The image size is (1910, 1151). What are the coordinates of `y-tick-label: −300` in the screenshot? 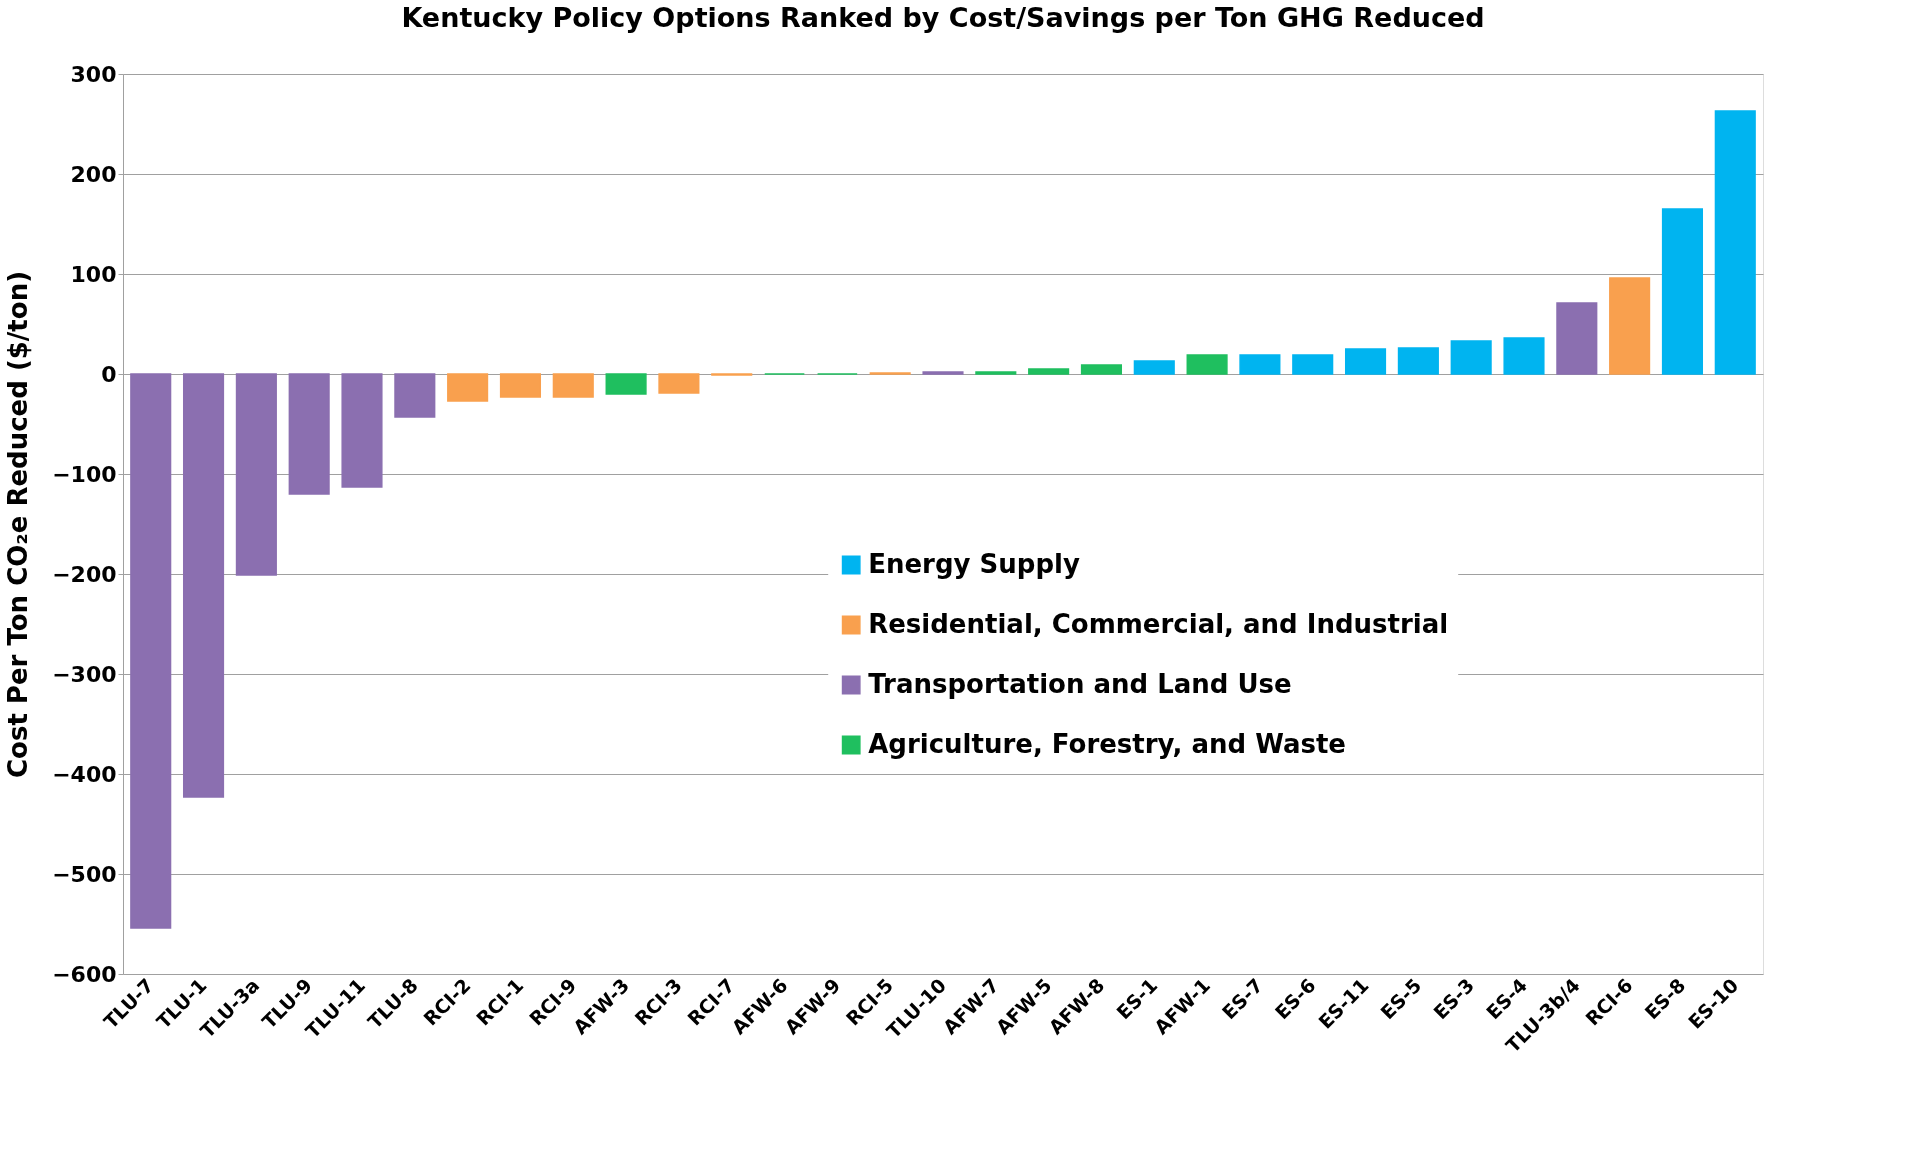 It's located at (84, 674).